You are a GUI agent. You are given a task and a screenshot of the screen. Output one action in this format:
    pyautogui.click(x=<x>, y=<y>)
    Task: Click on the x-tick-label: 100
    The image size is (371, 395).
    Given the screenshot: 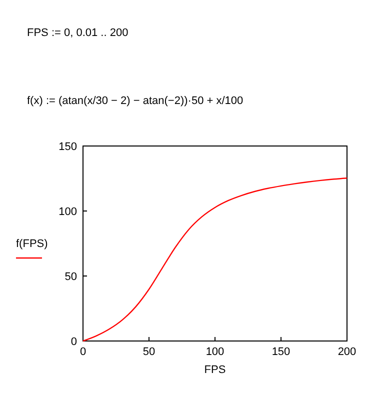 What is the action you would take?
    pyautogui.click(x=215, y=352)
    